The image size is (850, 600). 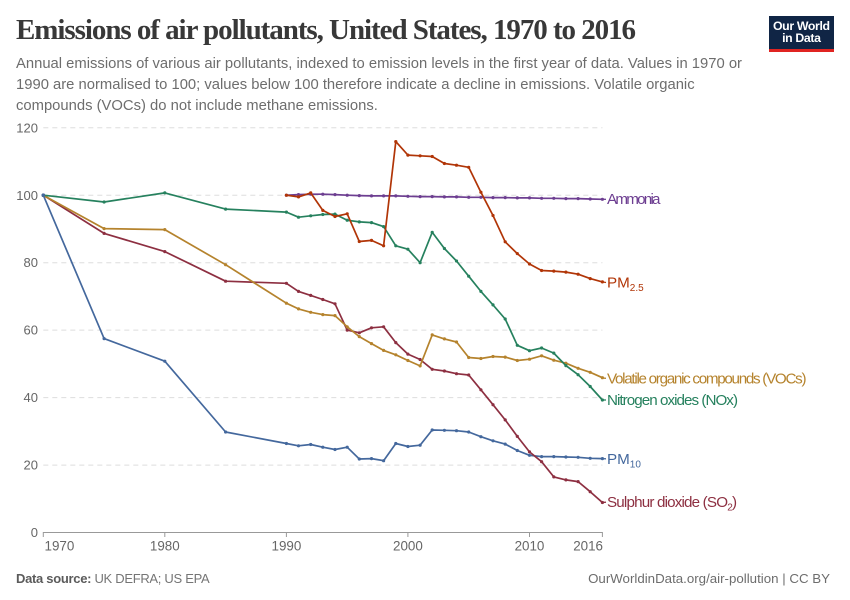 What do you see at coordinates (27, 195) in the screenshot?
I see `svg-text: 100` at bounding box center [27, 195].